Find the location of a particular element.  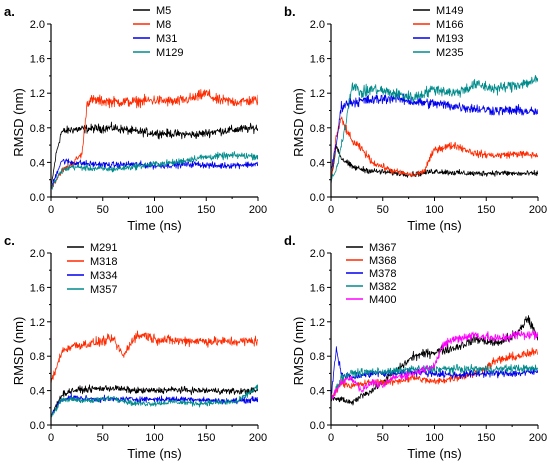

series-line-M367 is located at coordinates (434, 360).